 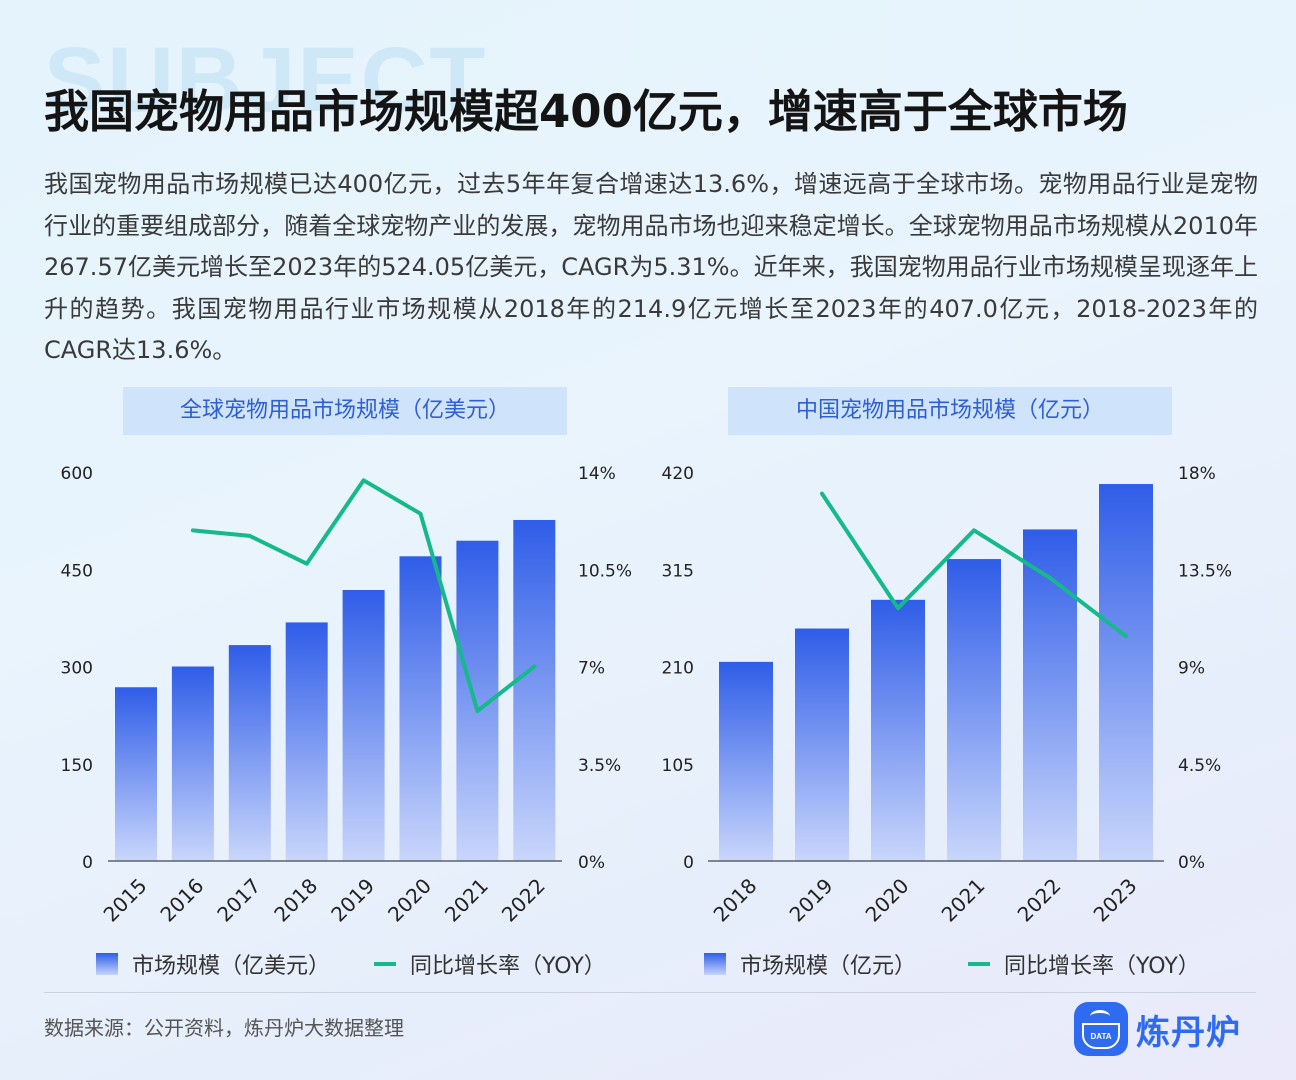 I want to click on source-note: 数据来源：公开资料，炼丹炉大数据整理, so click(x=224, y=1028).